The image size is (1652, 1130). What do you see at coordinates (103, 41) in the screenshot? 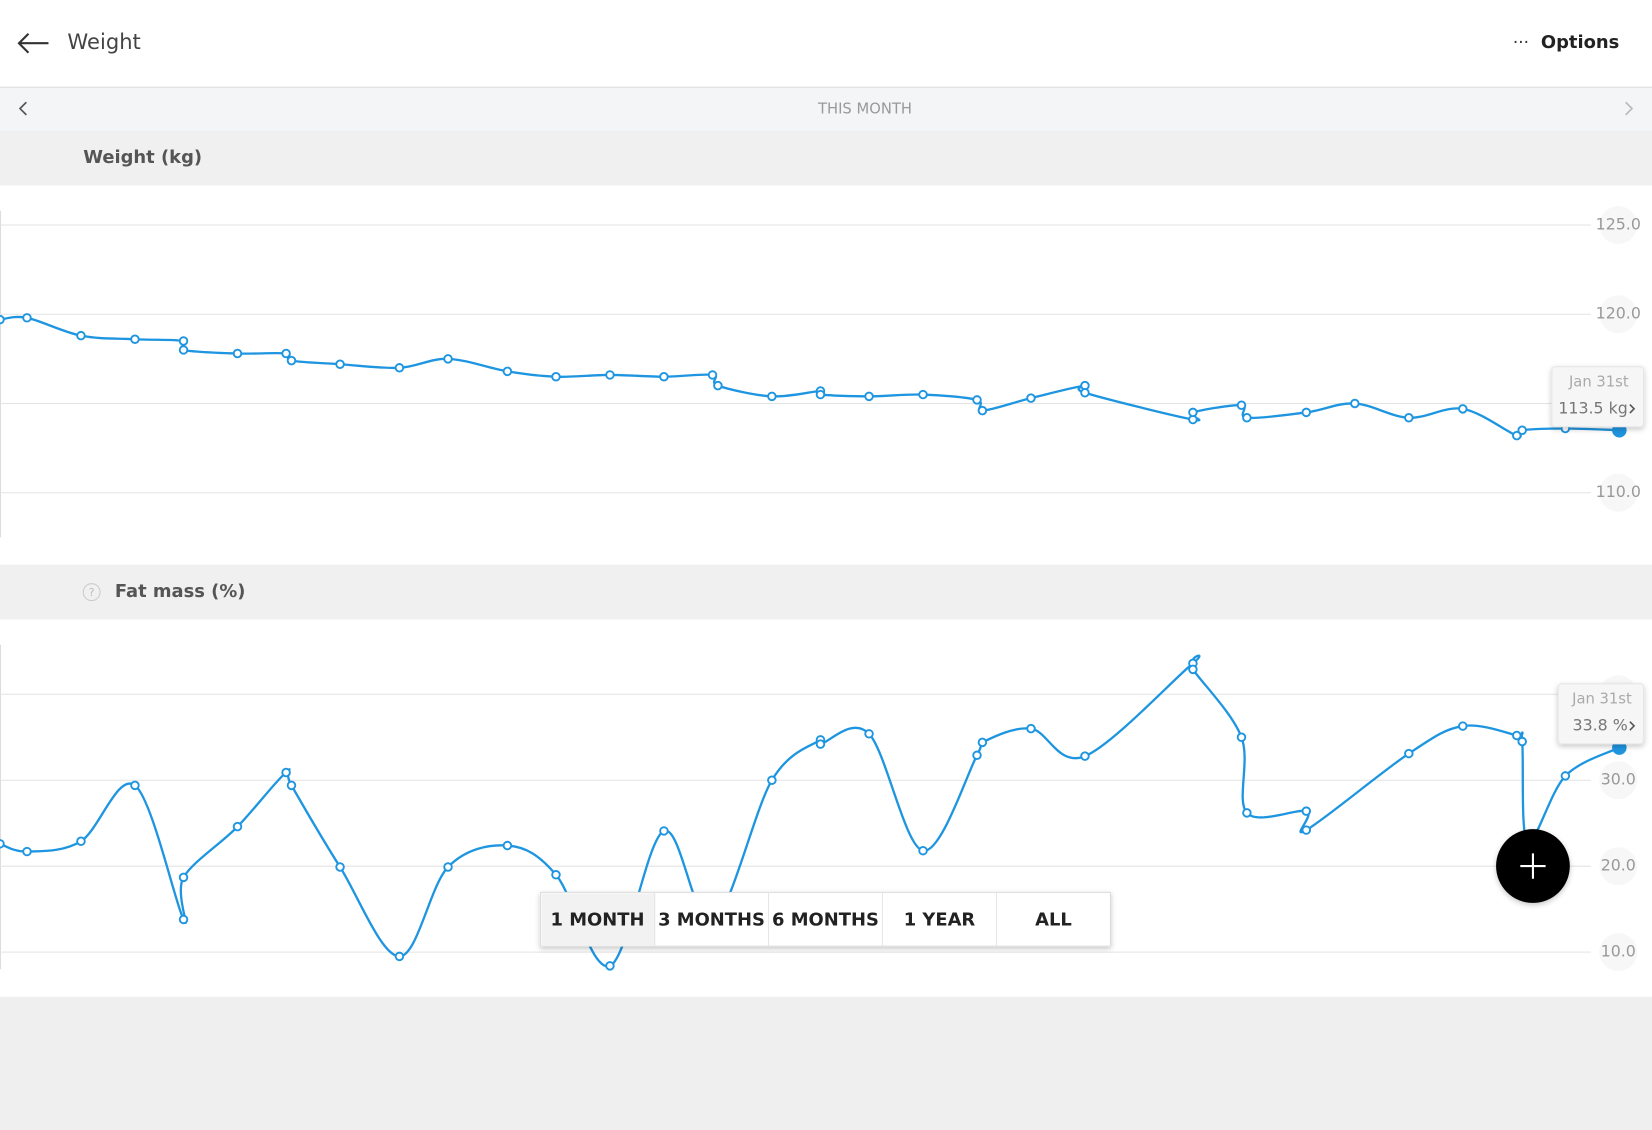
I see `page-title: Weight` at bounding box center [103, 41].